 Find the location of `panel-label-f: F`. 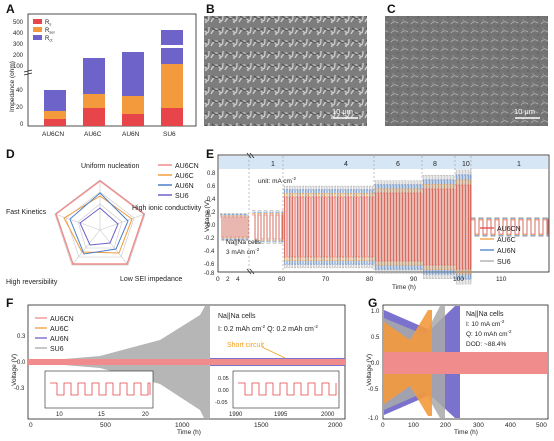

panel-label-f: F is located at coordinates (9, 303).